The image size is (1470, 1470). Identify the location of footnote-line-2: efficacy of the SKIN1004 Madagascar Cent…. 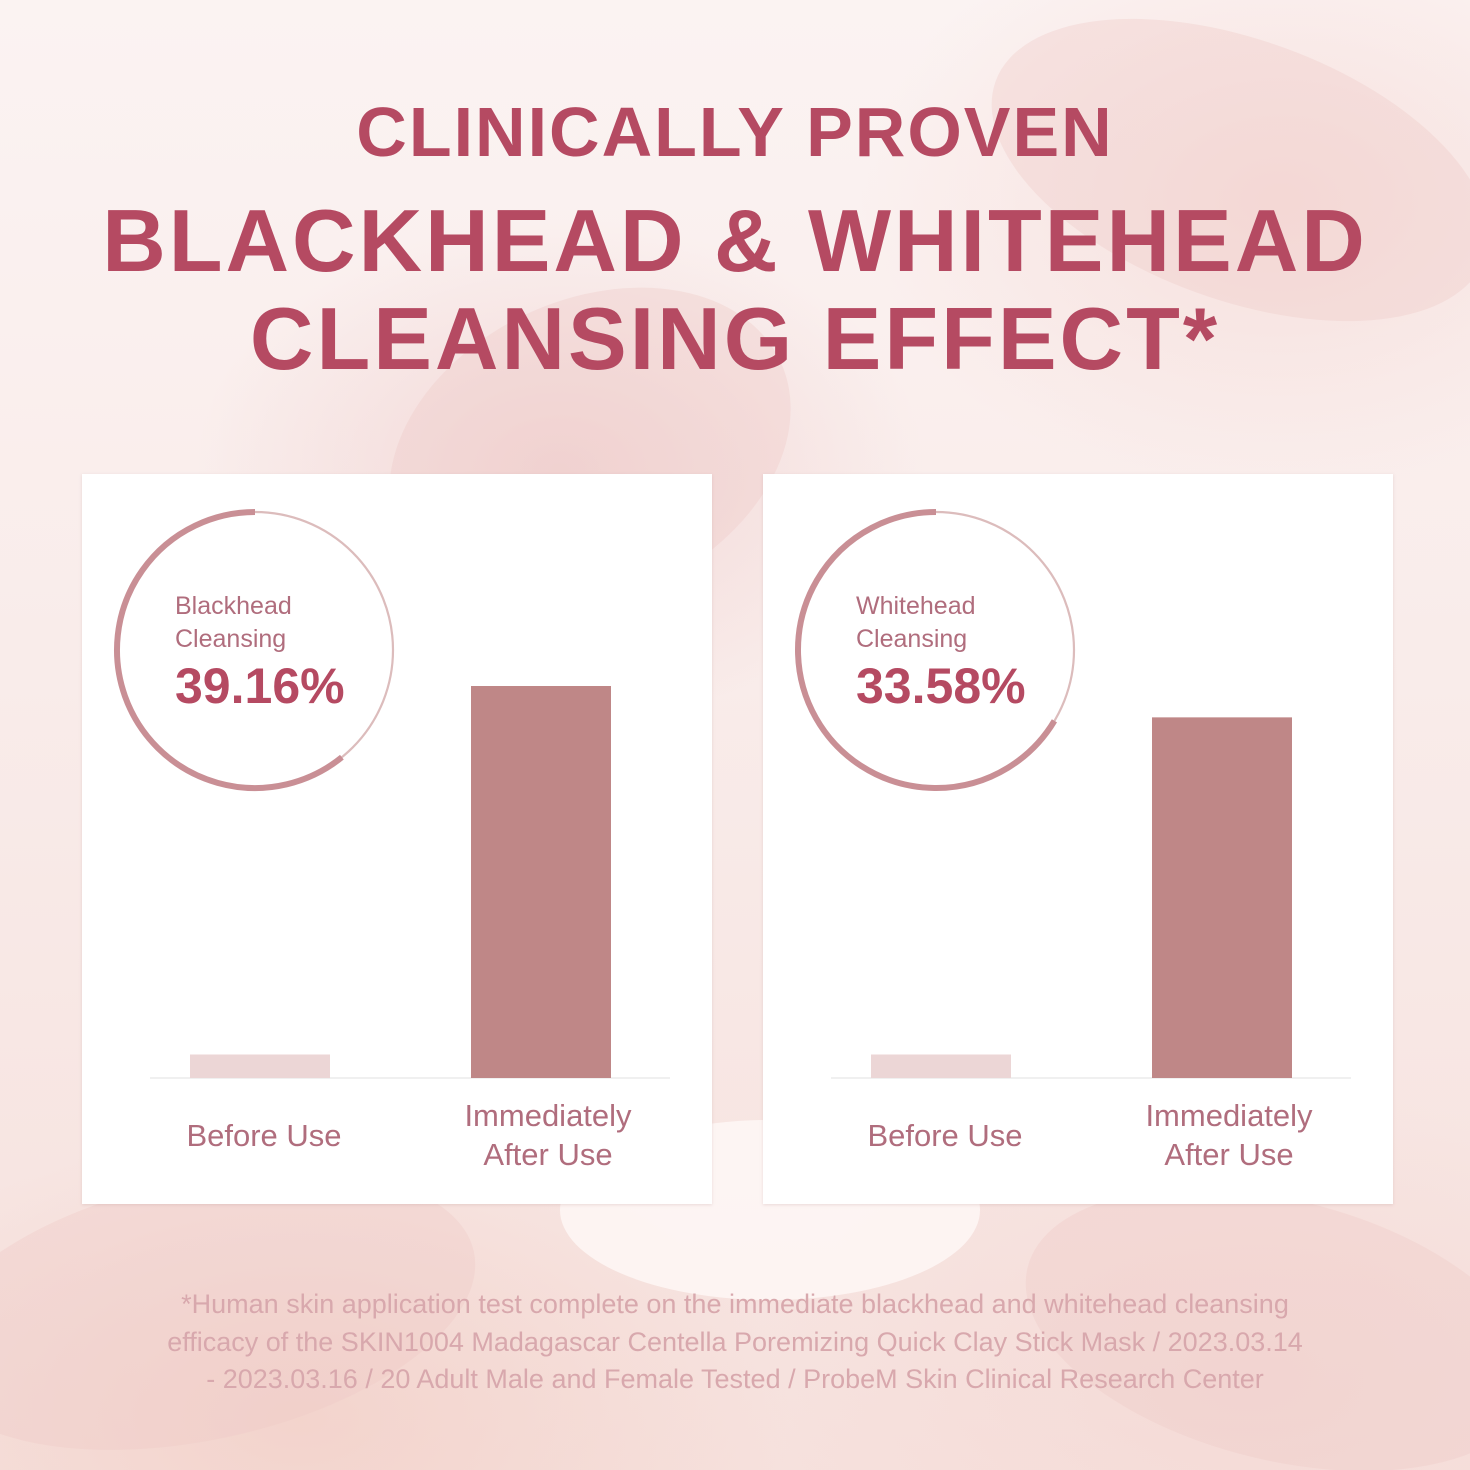
(735, 1341).